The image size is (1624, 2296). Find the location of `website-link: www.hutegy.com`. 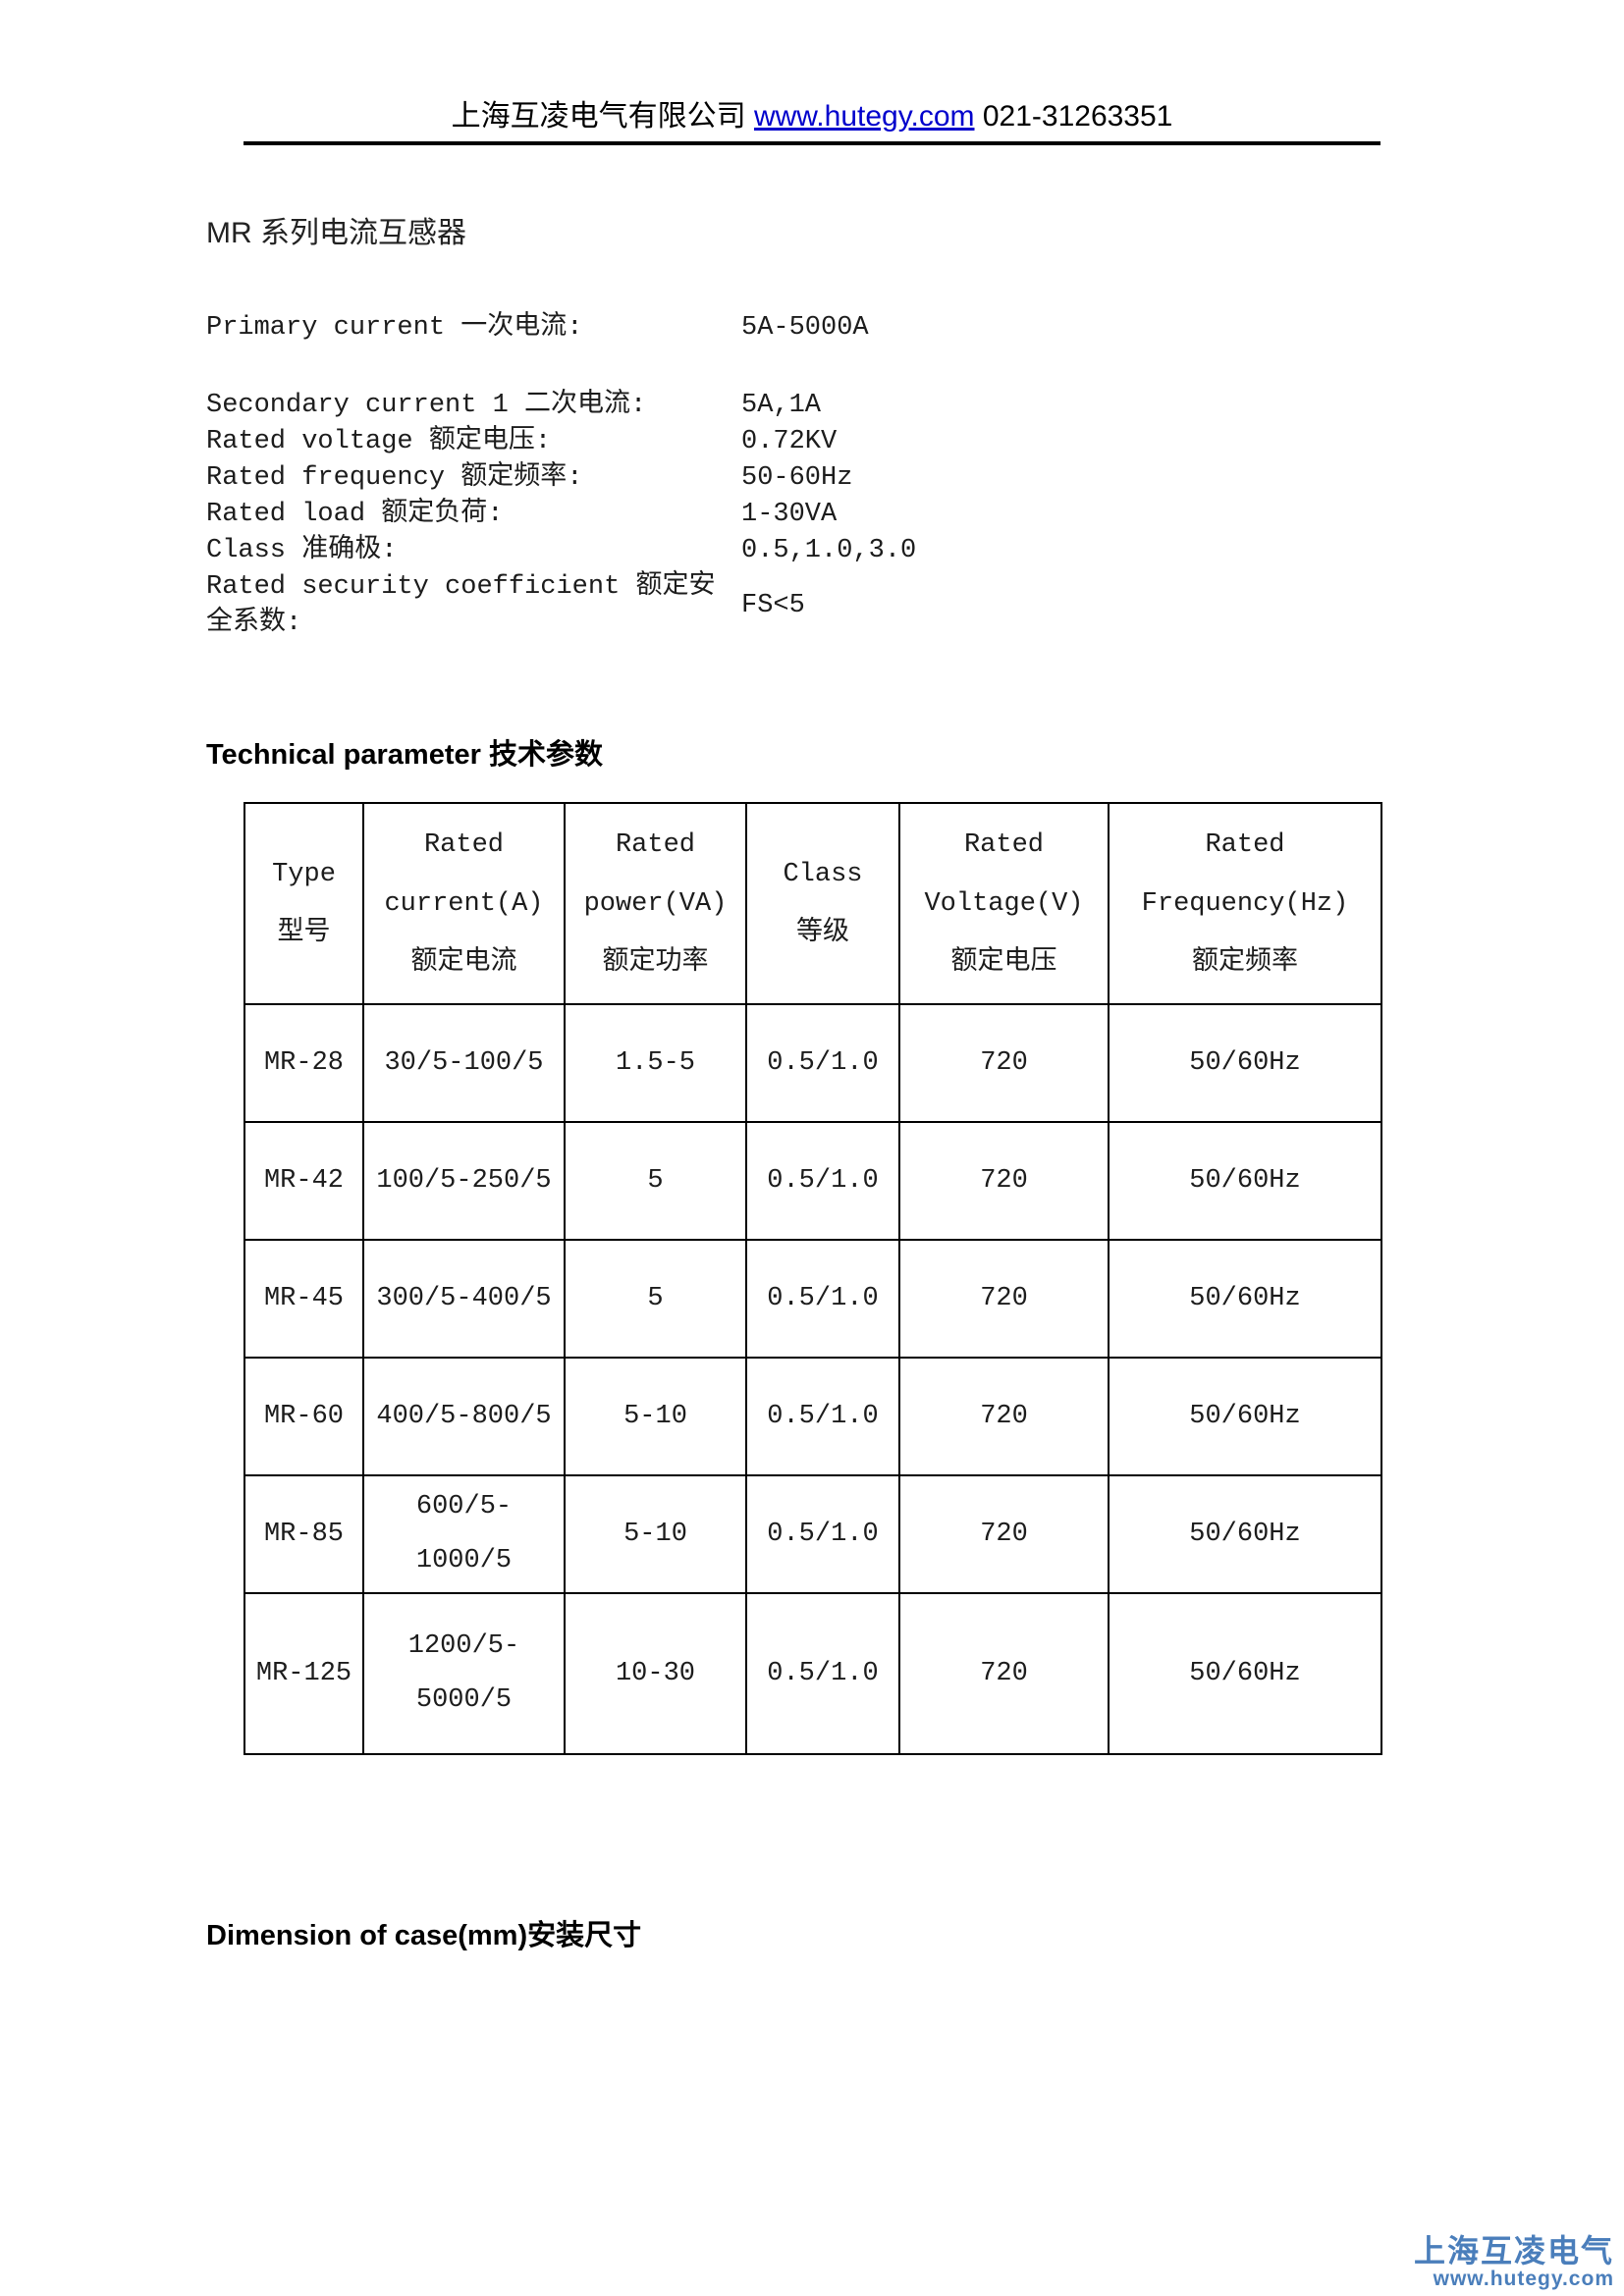

website-link: www.hutegy.com is located at coordinates (864, 116).